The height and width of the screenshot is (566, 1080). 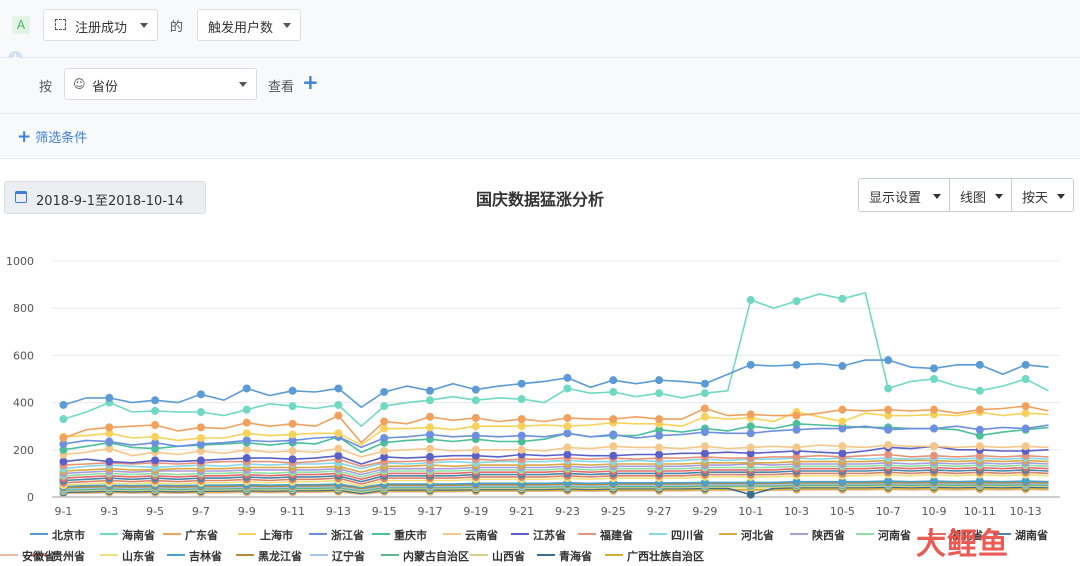 I want to click on group-select: ☺ 省份, so click(x=160, y=84).